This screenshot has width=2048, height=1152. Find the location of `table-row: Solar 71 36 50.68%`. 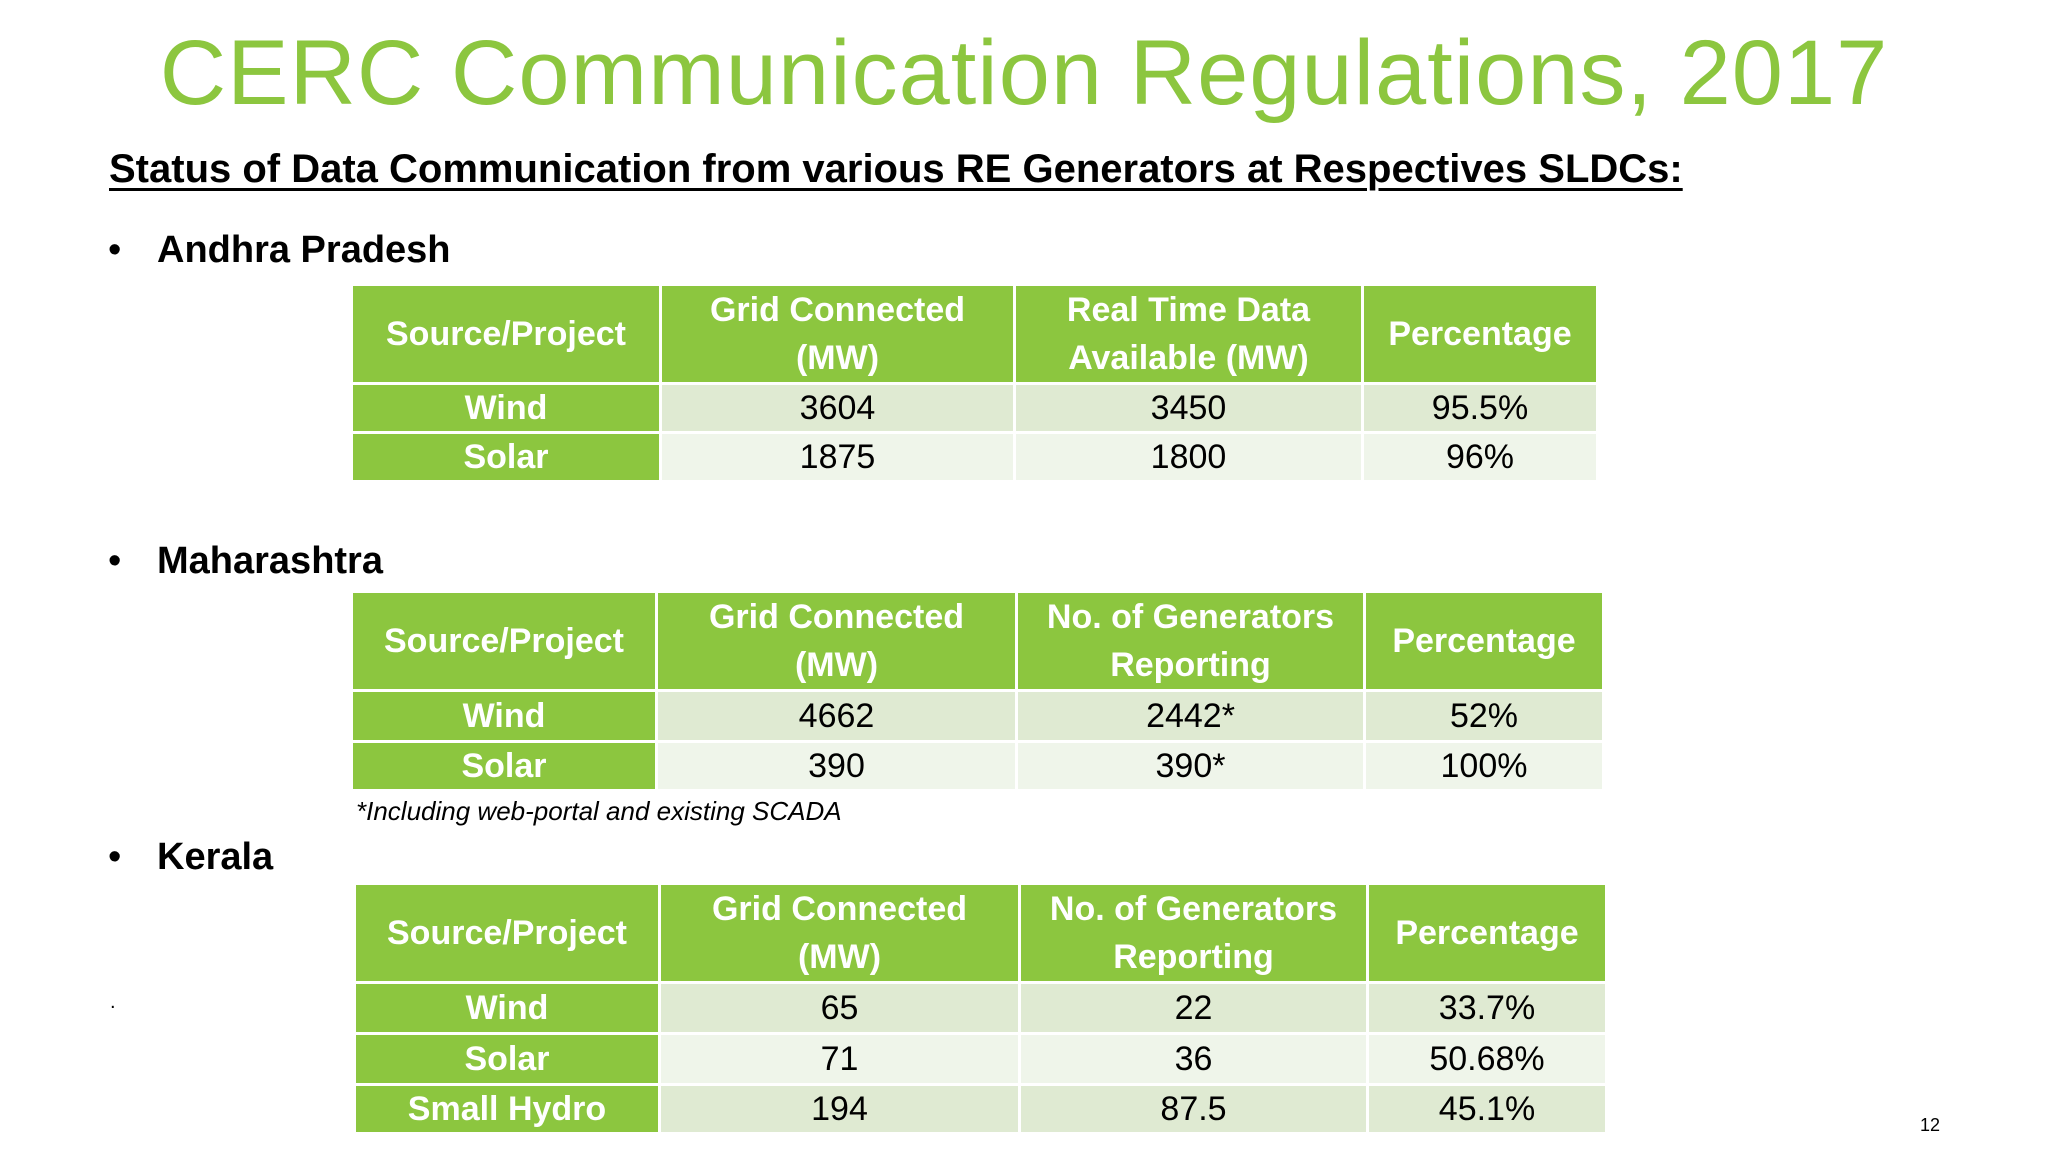

table-row: Solar 71 36 50.68% is located at coordinates (980, 1059).